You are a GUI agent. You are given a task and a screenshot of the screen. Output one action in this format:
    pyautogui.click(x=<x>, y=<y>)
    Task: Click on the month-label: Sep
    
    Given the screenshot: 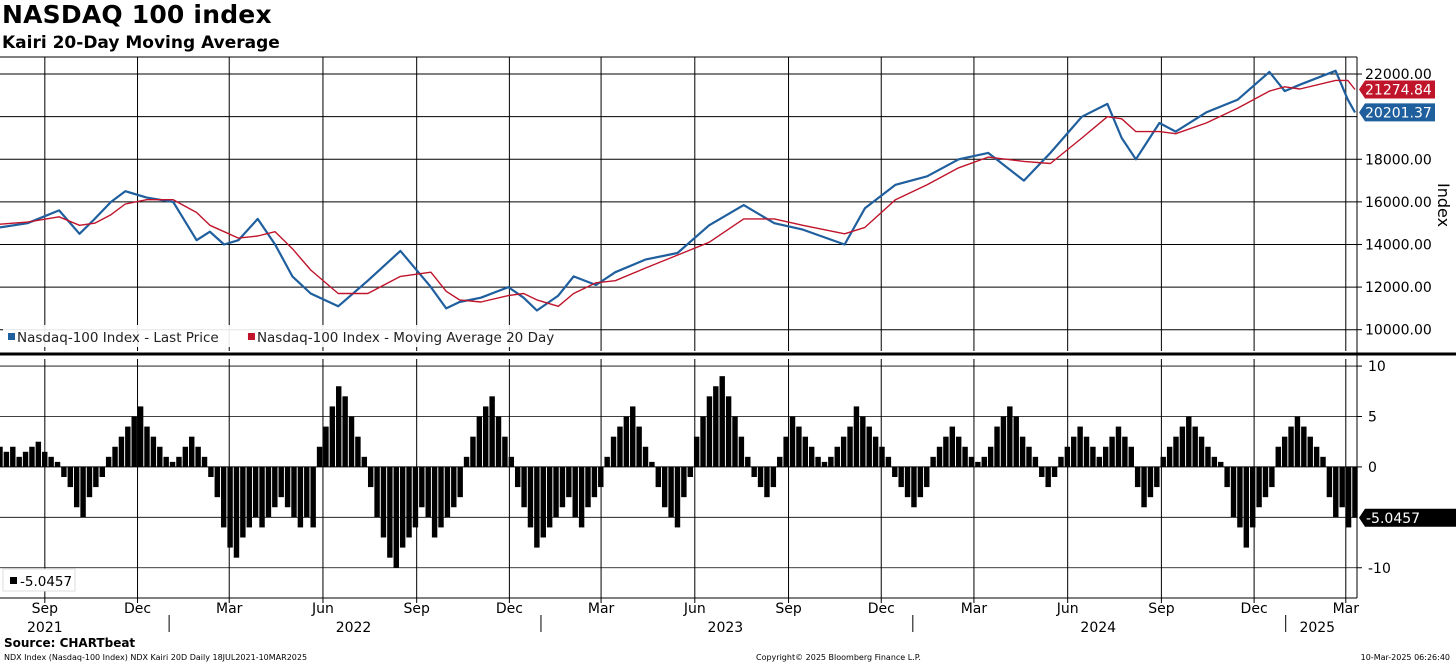 What is the action you would take?
    pyautogui.click(x=45, y=609)
    